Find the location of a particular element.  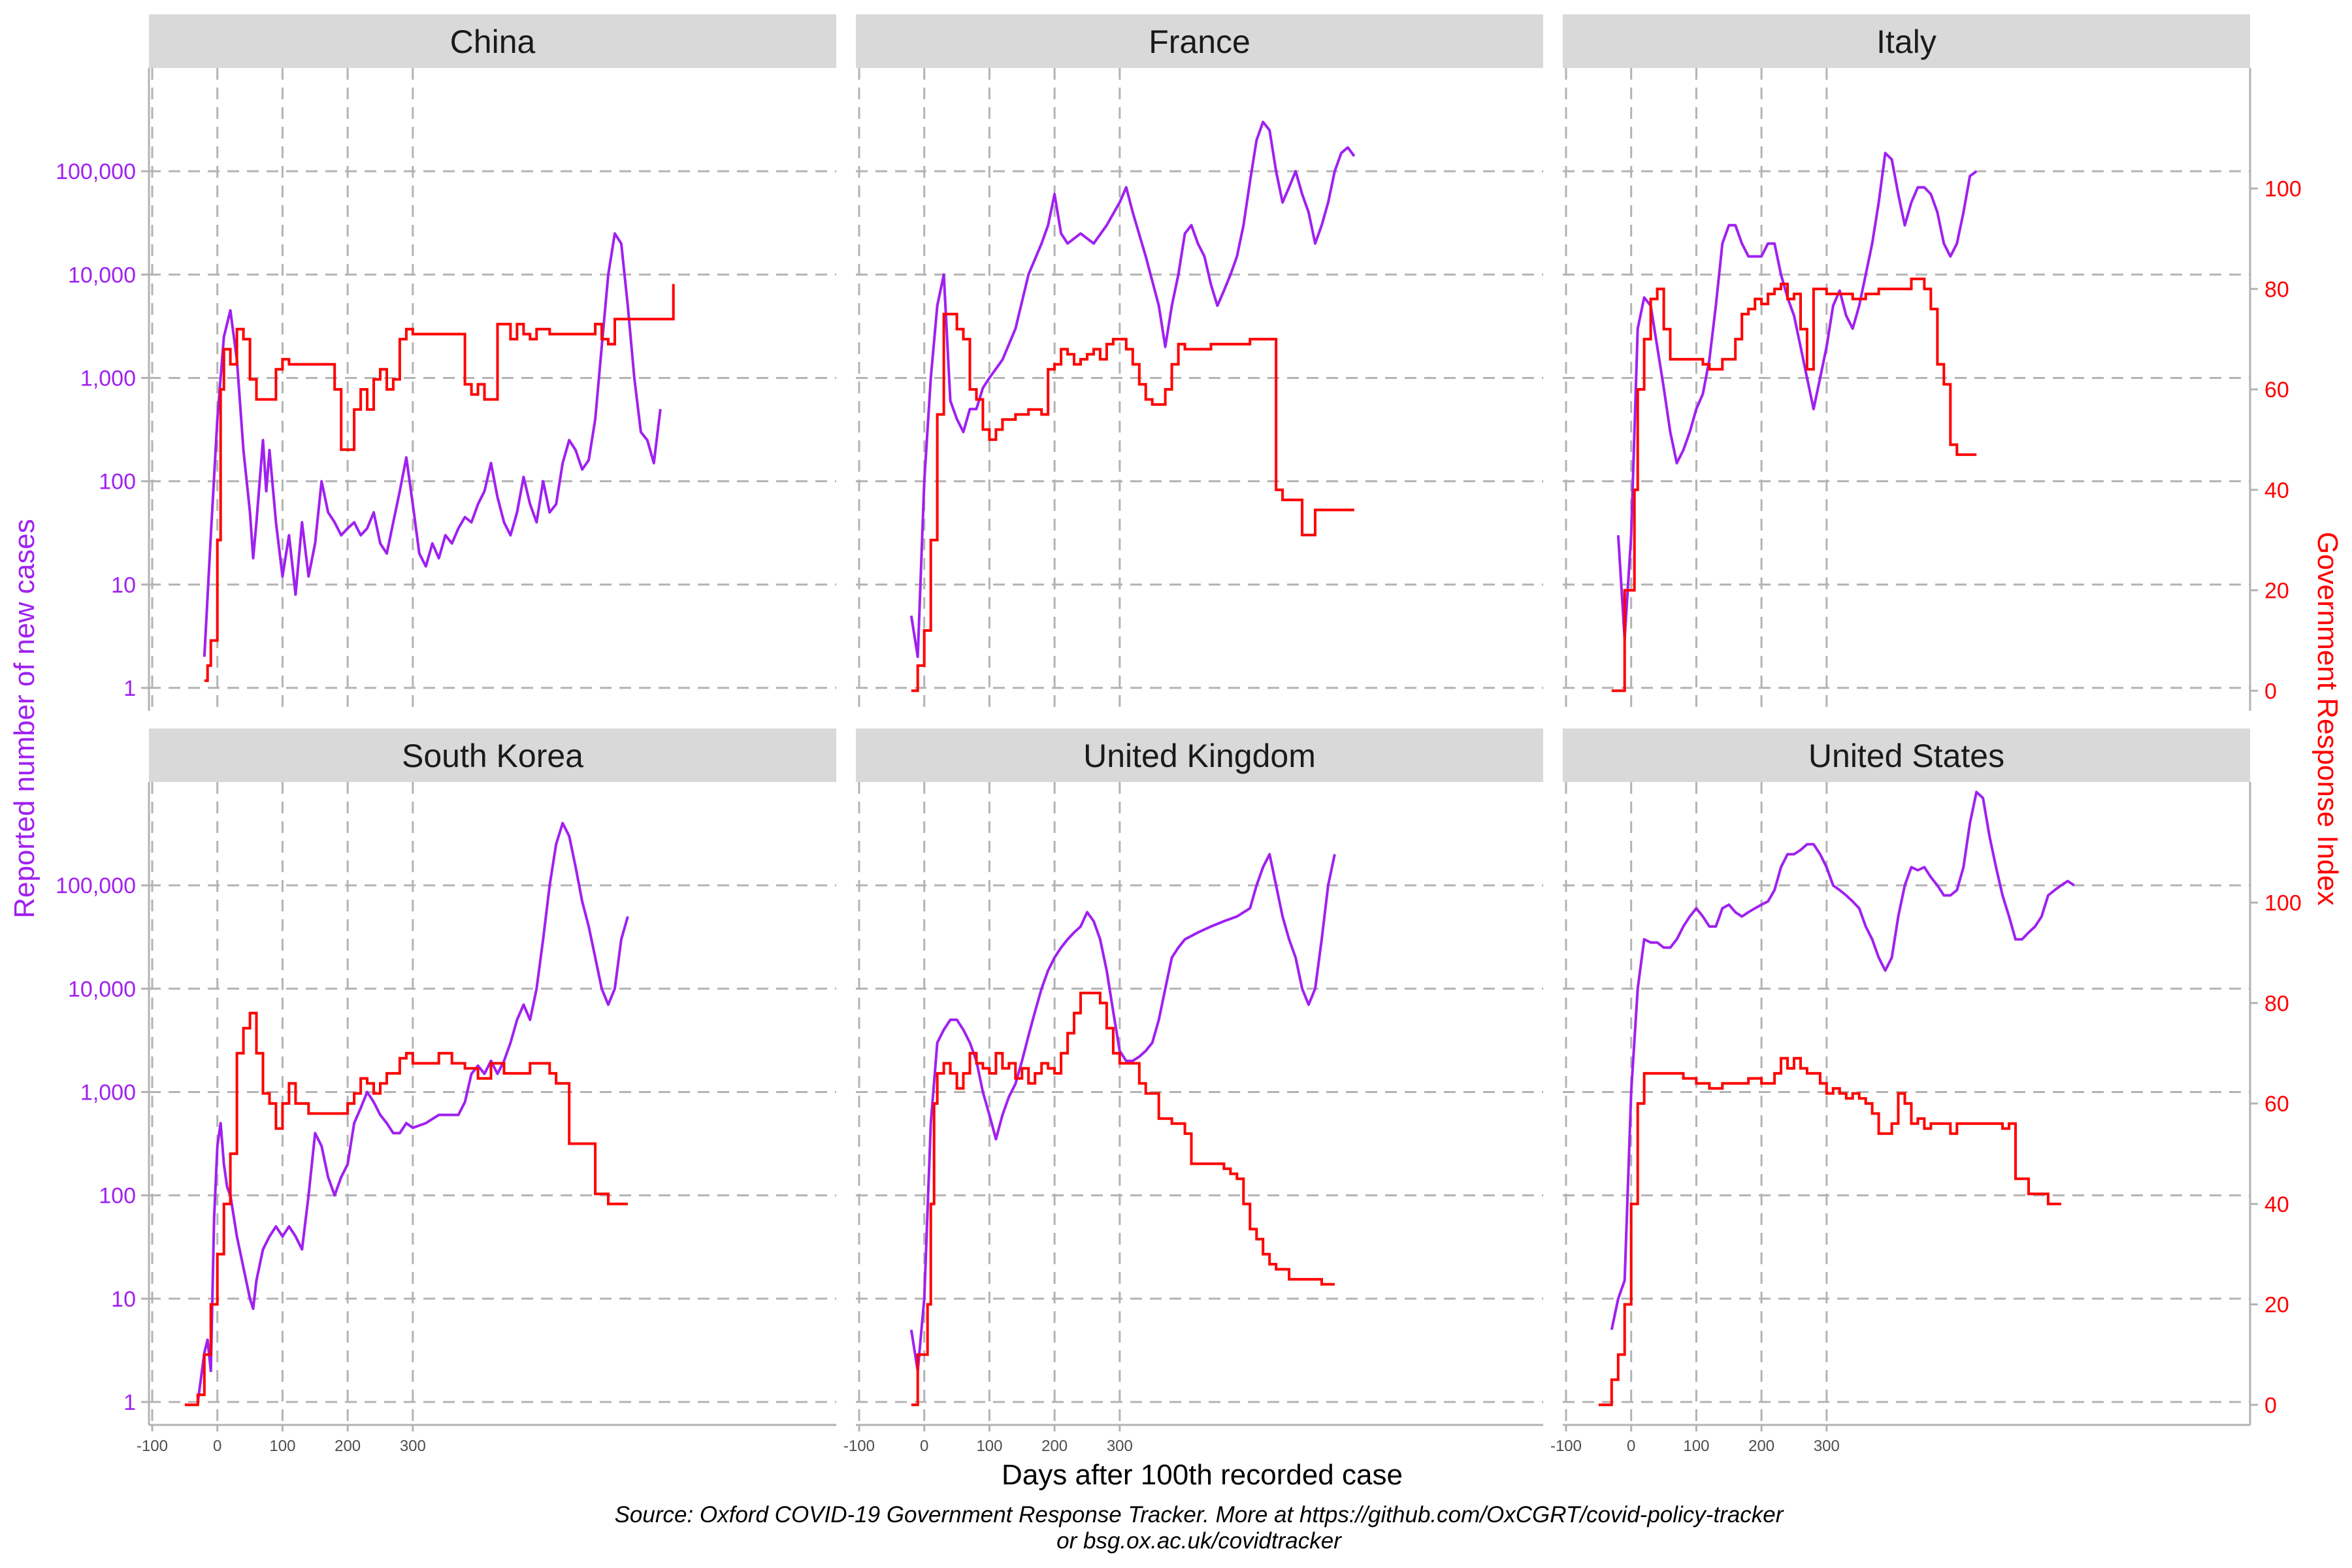

y-axis-title-right: Government Response Index is located at coordinates (2327, 719).